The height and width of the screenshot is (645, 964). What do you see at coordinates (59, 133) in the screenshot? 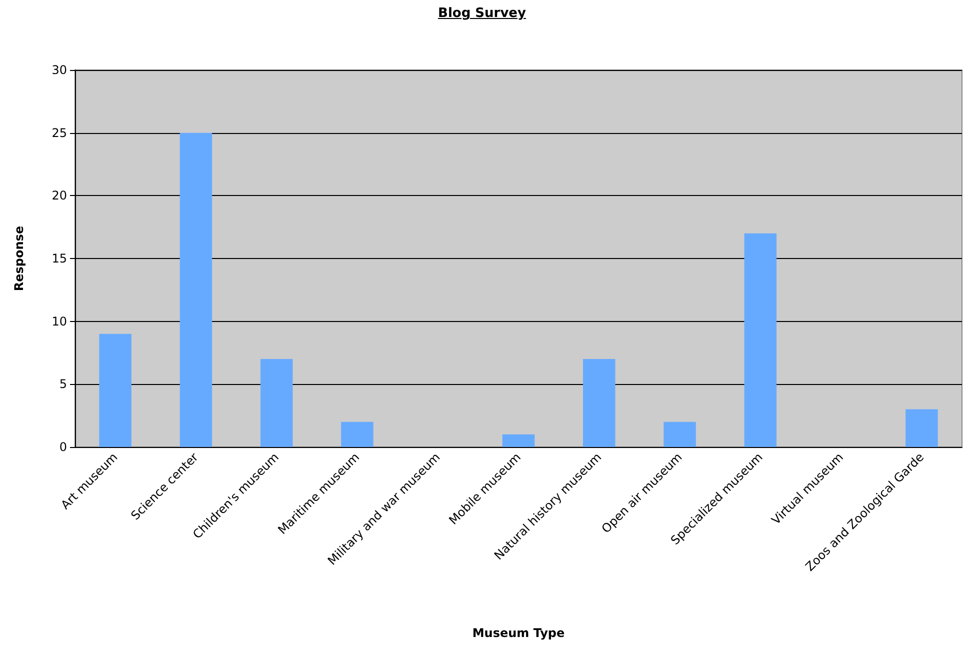
I see `y-tick-label: 25` at bounding box center [59, 133].